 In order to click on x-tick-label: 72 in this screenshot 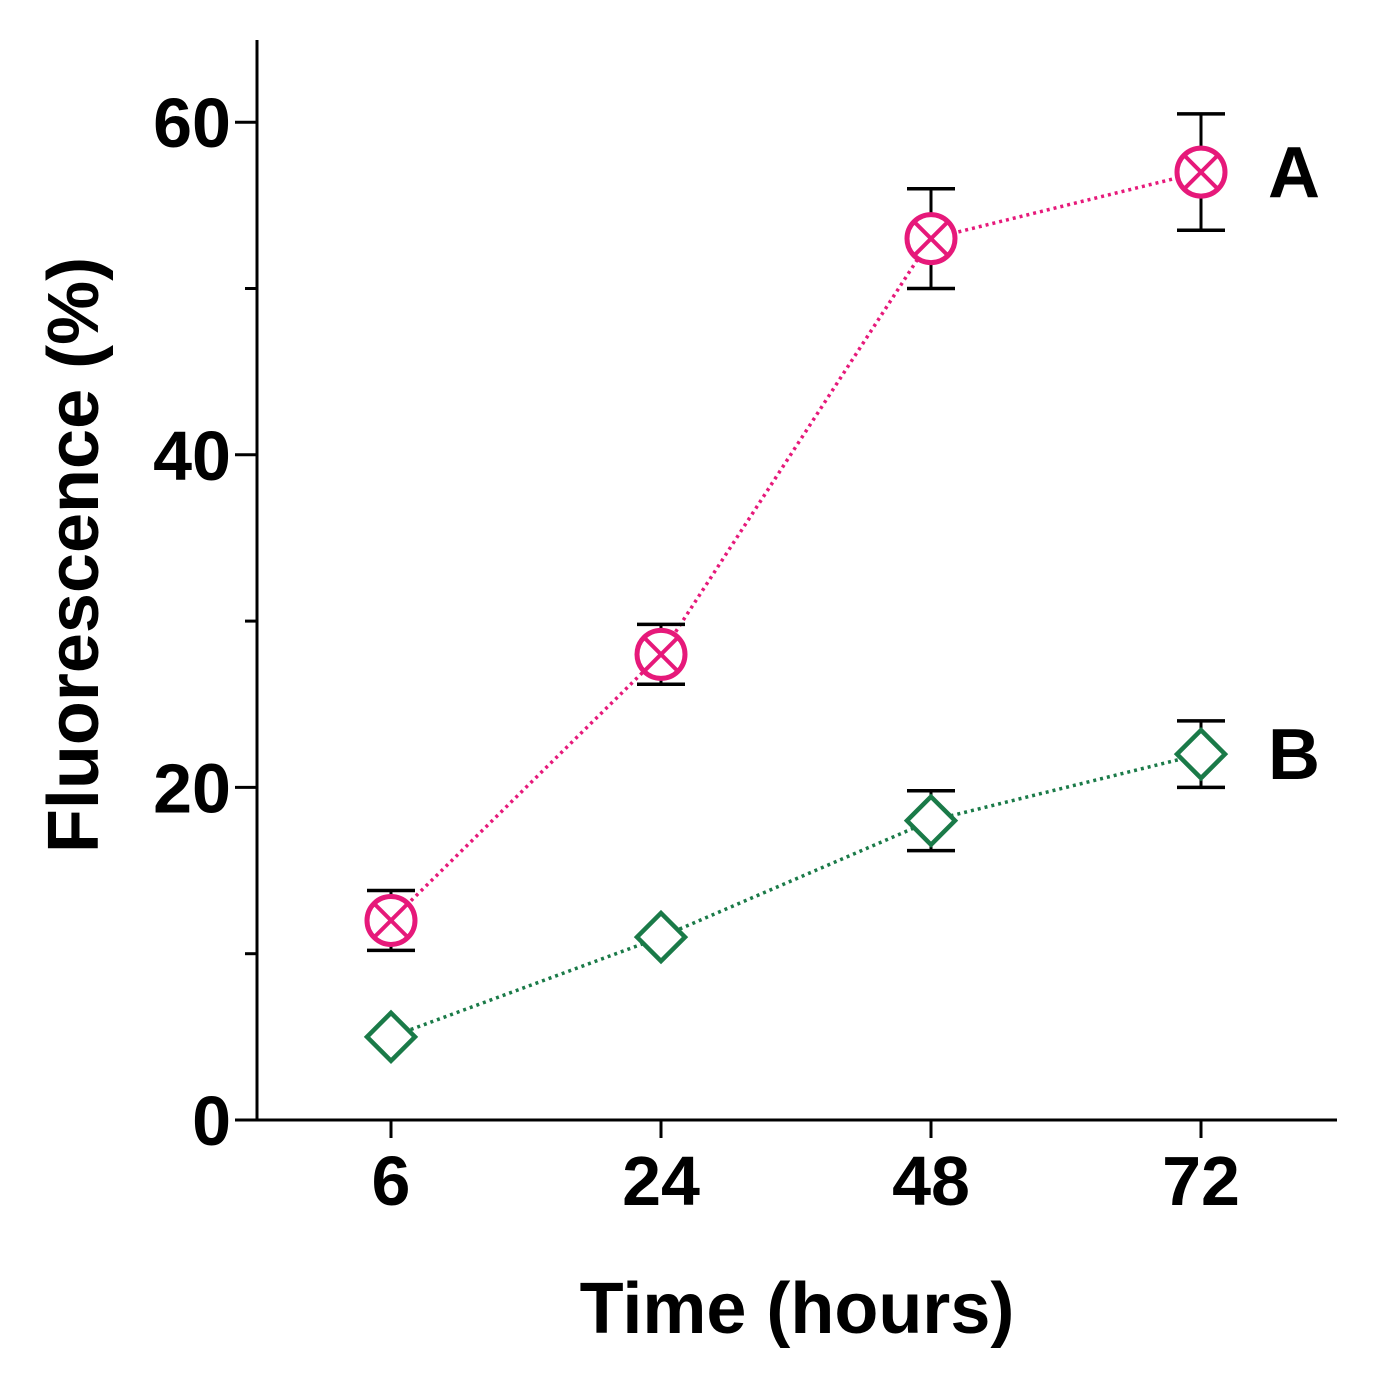, I will do `click(1201, 1181)`.